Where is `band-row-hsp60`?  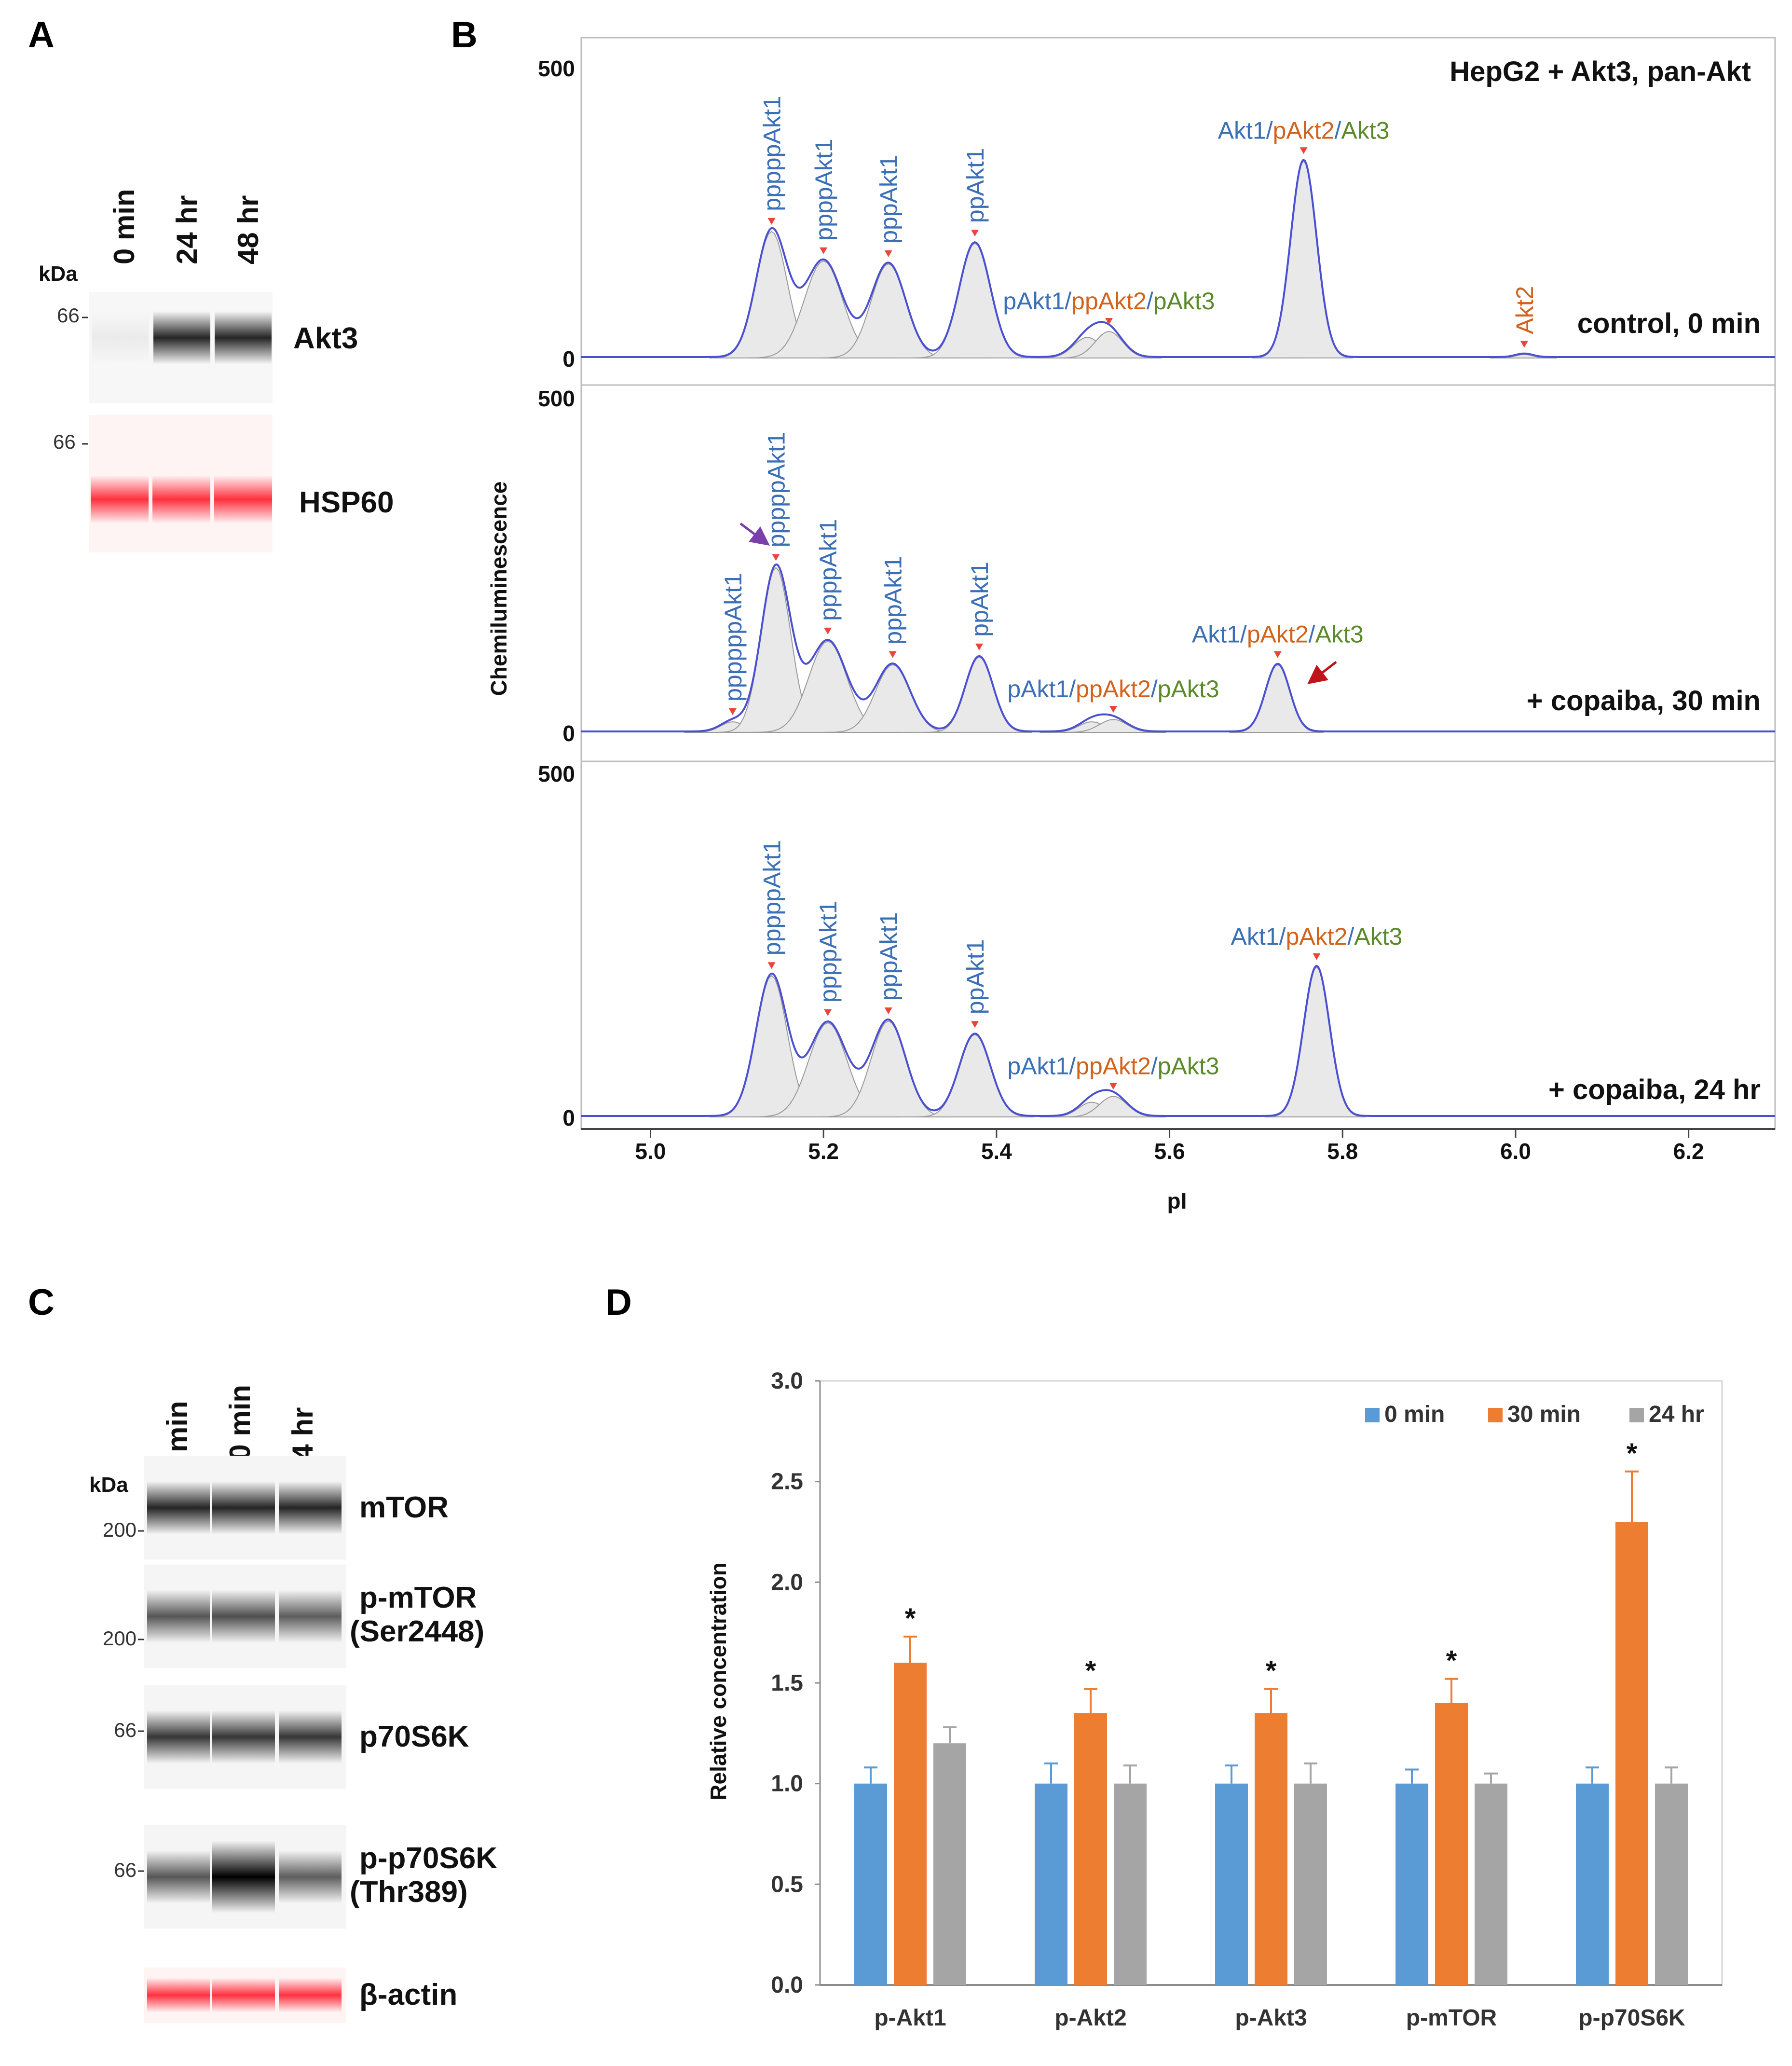
band-row-hsp60 is located at coordinates (181, 499).